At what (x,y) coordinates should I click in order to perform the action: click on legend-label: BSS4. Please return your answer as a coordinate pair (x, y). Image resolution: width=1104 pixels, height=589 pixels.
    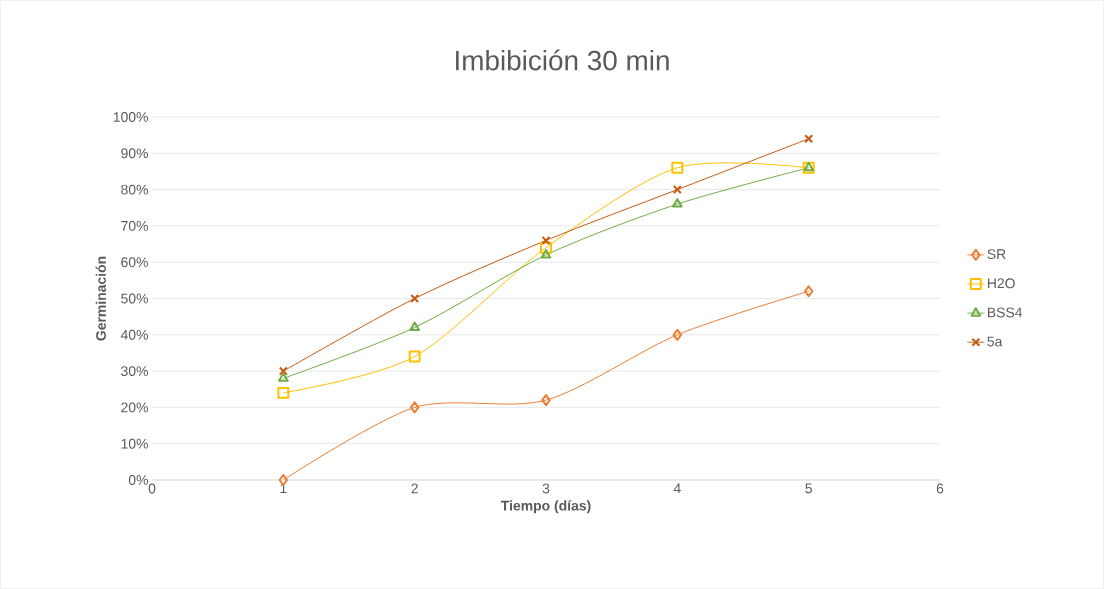
    Looking at the image, I should click on (1005, 312).